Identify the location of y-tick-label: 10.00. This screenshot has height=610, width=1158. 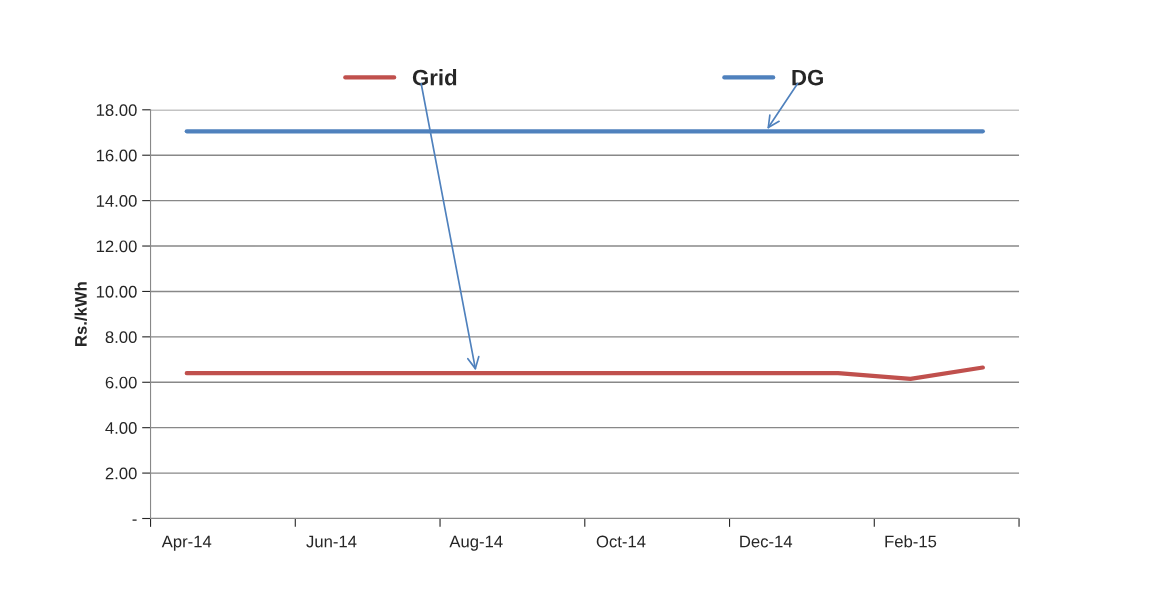
(116, 291).